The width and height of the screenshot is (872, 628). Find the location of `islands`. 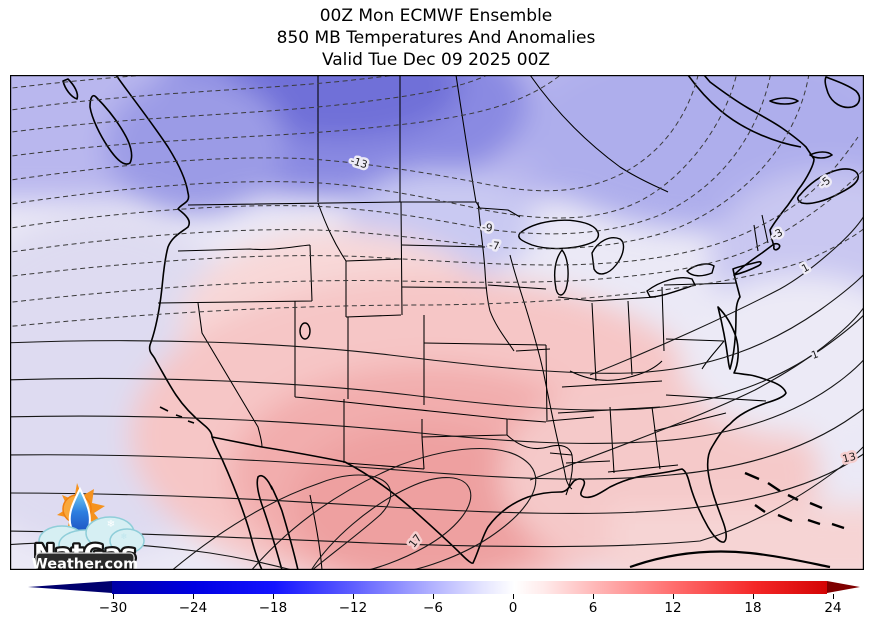

islands is located at coordinates (737, 520).